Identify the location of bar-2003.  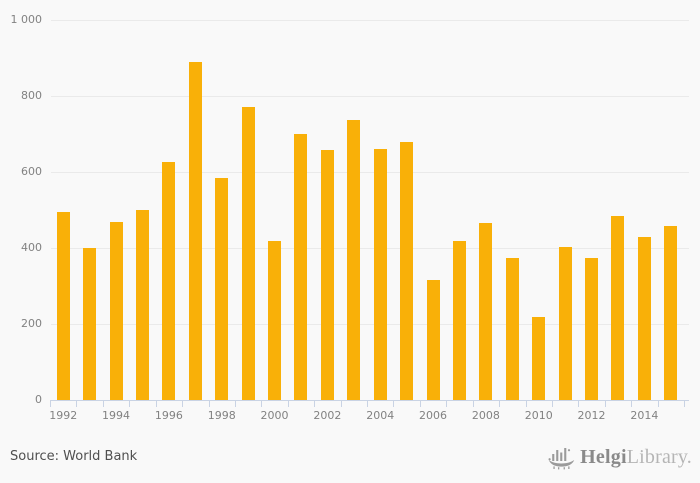
(354, 260).